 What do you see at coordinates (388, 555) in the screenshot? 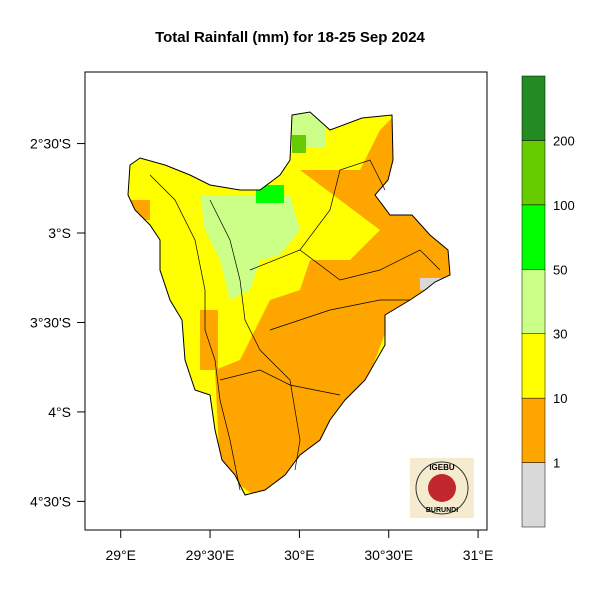
I see `x-tick-label: 30°30'E` at bounding box center [388, 555].